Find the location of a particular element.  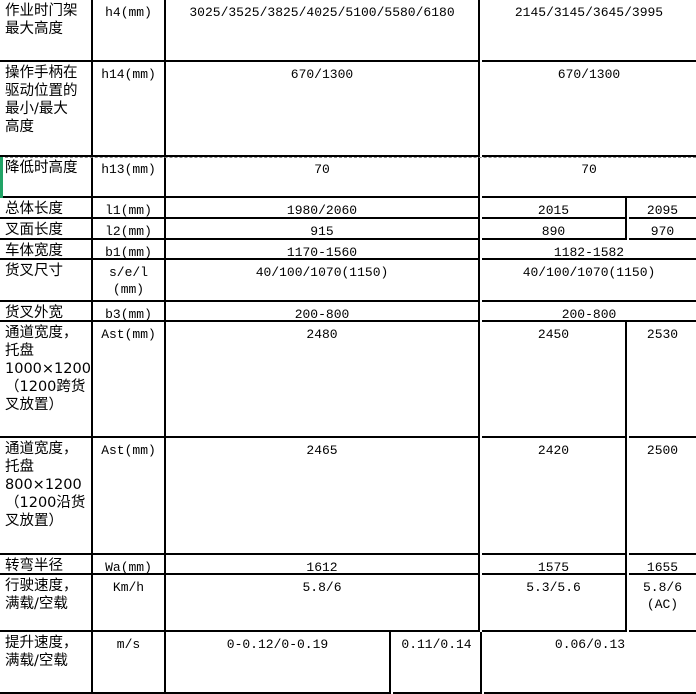

row-label-cell: 货叉外宽 is located at coordinates (46, 312).